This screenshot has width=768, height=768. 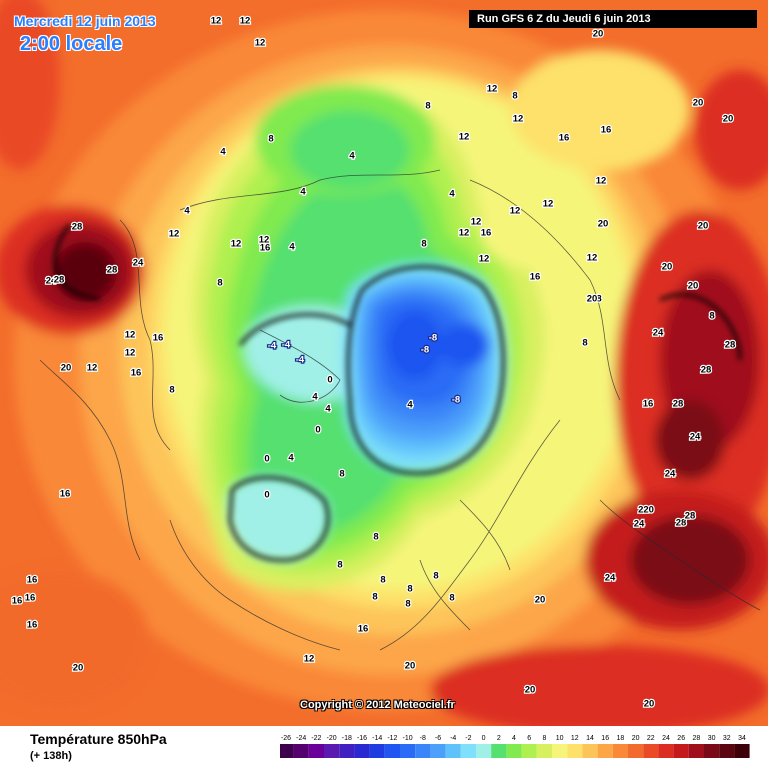 What do you see at coordinates (621, 738) in the screenshot?
I see `legend-tick: 18` at bounding box center [621, 738].